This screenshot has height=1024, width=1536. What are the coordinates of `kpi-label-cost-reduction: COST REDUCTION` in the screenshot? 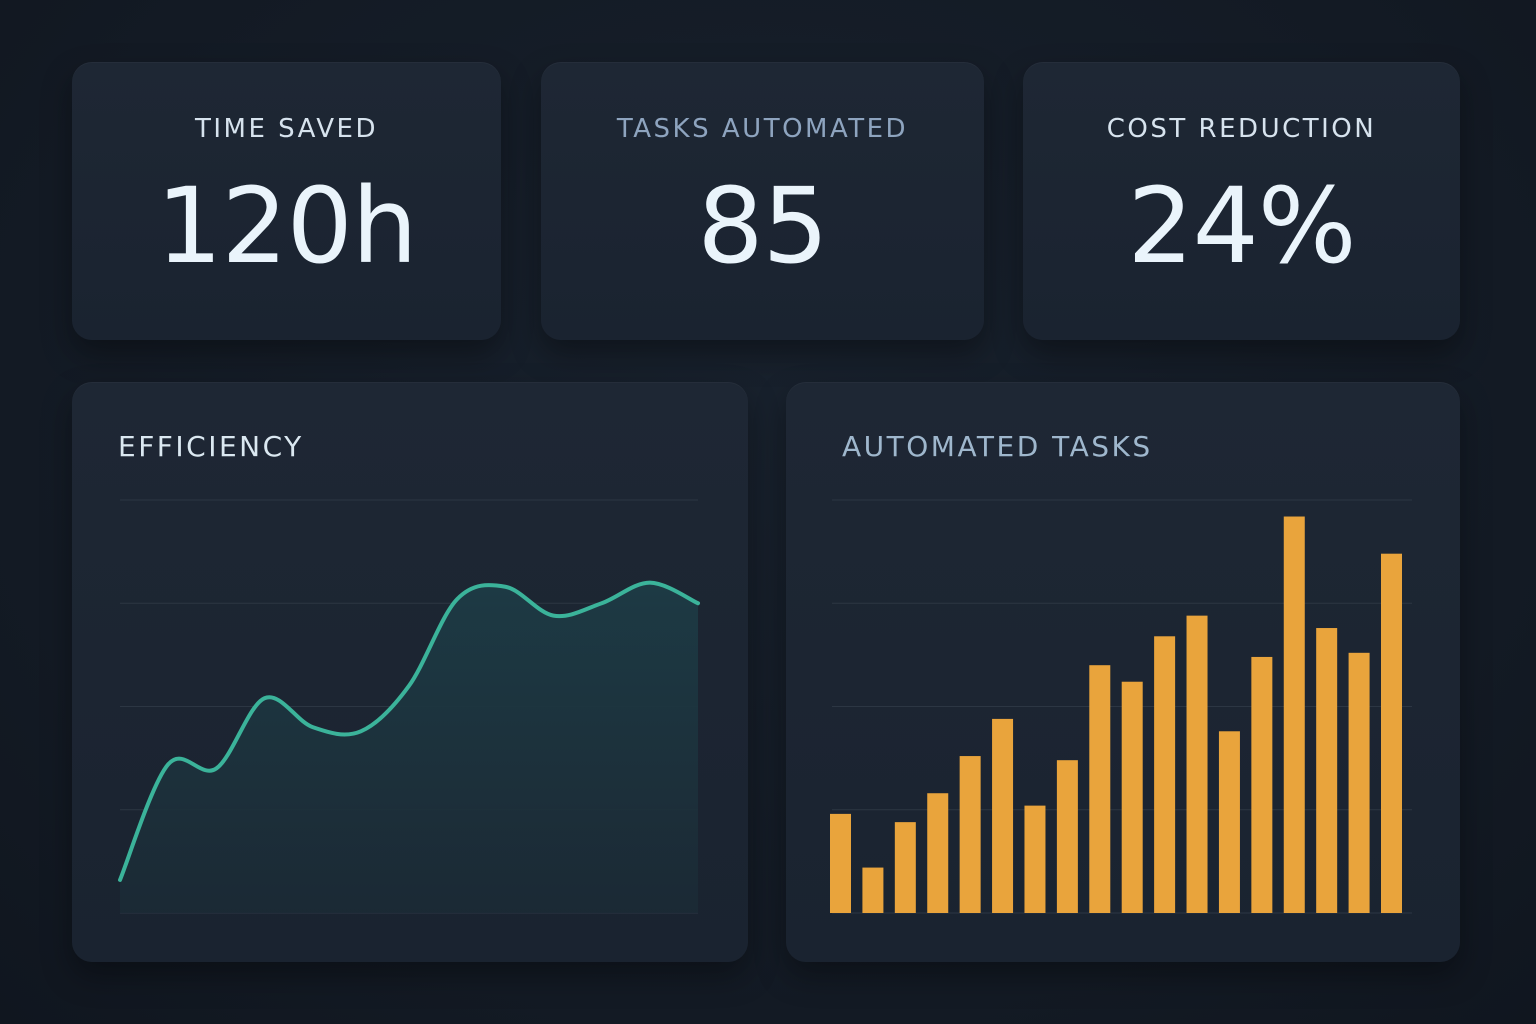 It's located at (1241, 129).